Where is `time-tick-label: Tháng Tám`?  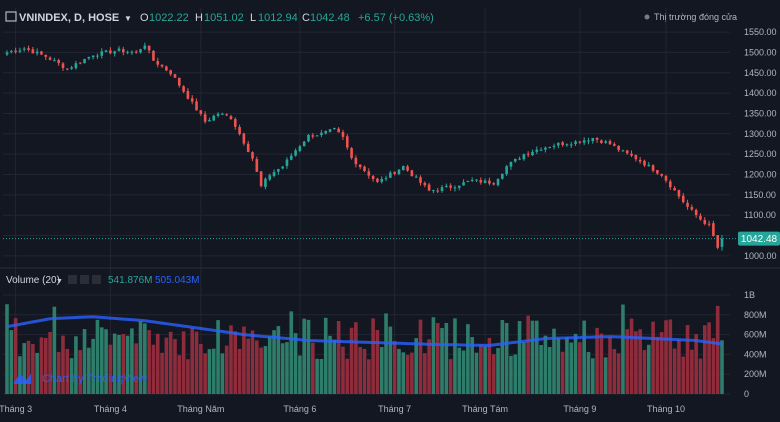
time-tick-label: Tháng Tám is located at coordinates (485, 409).